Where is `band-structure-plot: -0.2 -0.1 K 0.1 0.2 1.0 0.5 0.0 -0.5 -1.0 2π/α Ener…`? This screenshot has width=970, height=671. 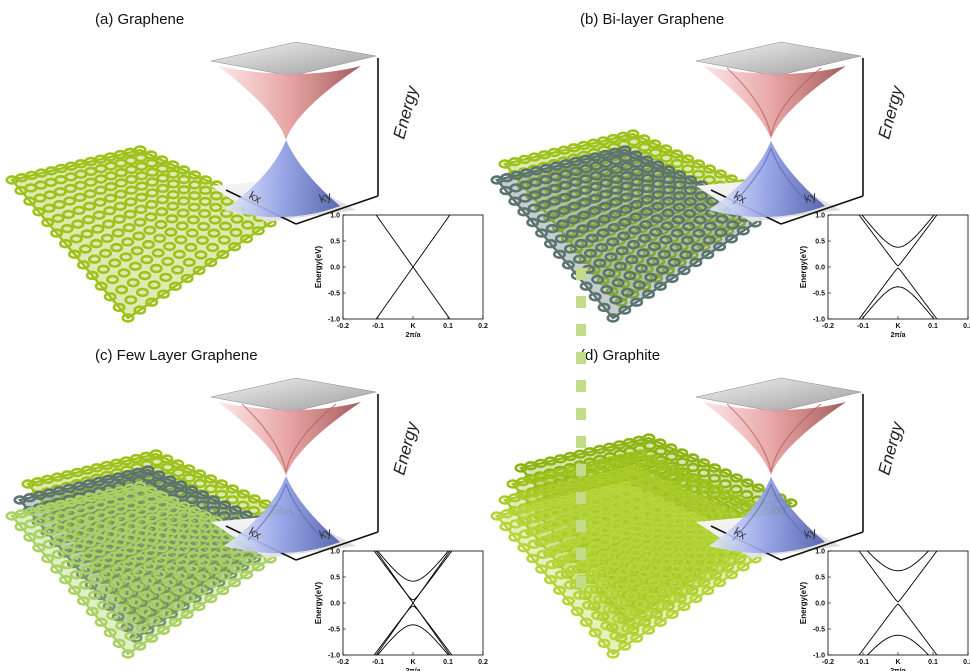
band-structure-plot: -0.2 -0.1 K 0.1 0.2 1.0 0.5 0.0 -0.5 -1.0 2π/α Ener… is located at coordinates (884, 610).